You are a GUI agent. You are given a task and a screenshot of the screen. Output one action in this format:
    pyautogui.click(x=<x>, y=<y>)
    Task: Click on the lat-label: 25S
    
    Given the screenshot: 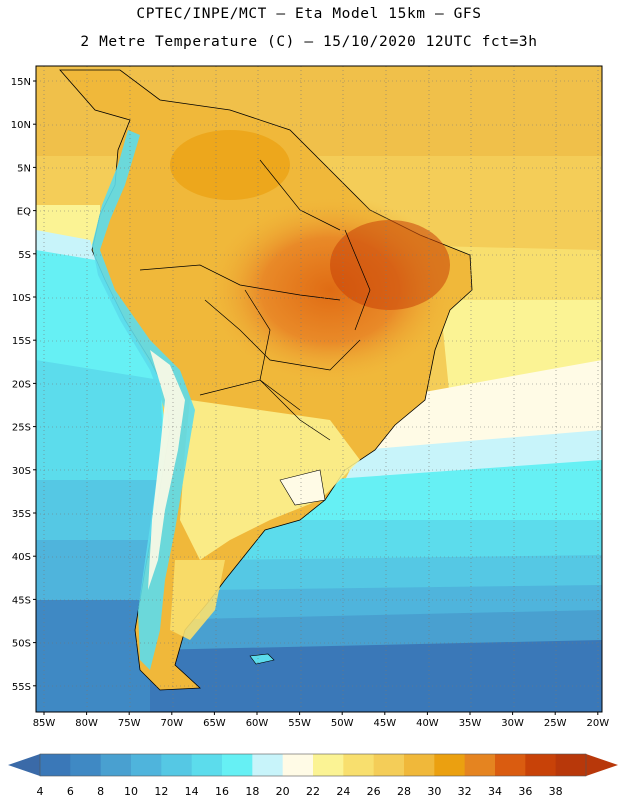 What is the action you would take?
    pyautogui.click(x=21, y=428)
    